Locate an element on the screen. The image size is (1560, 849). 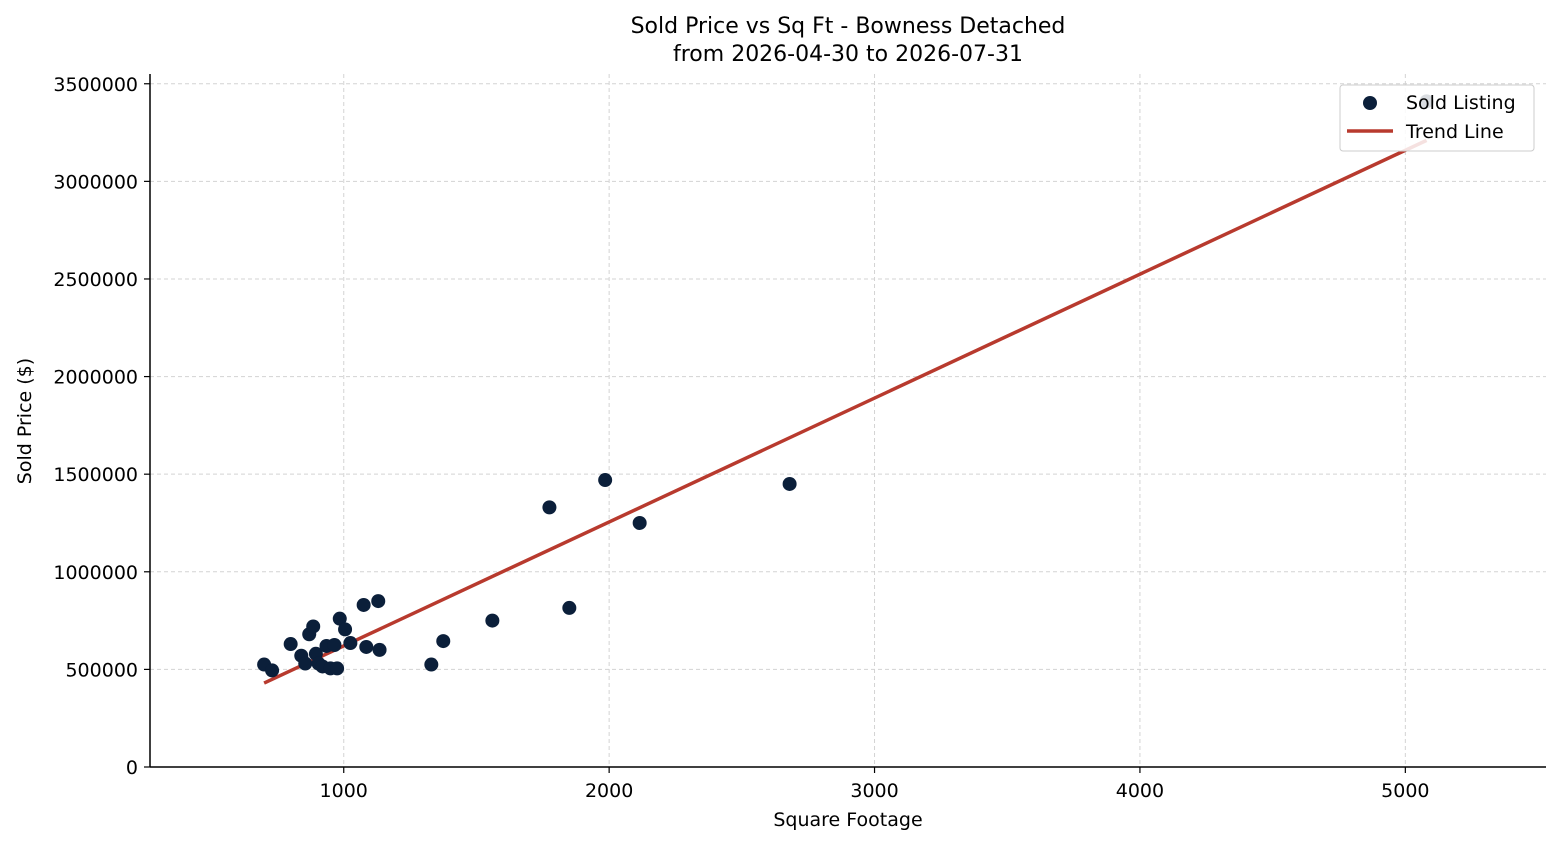
y-tick-label: 2500000 is located at coordinates (95, 280).